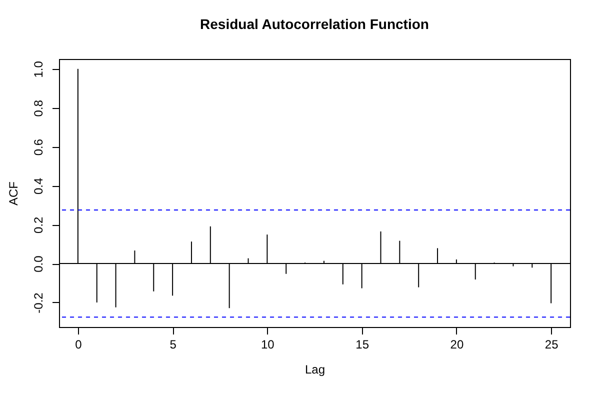 This screenshot has width=600, height=400. Describe the element at coordinates (457, 345) in the screenshot. I see `x-tick-label: 20` at that location.